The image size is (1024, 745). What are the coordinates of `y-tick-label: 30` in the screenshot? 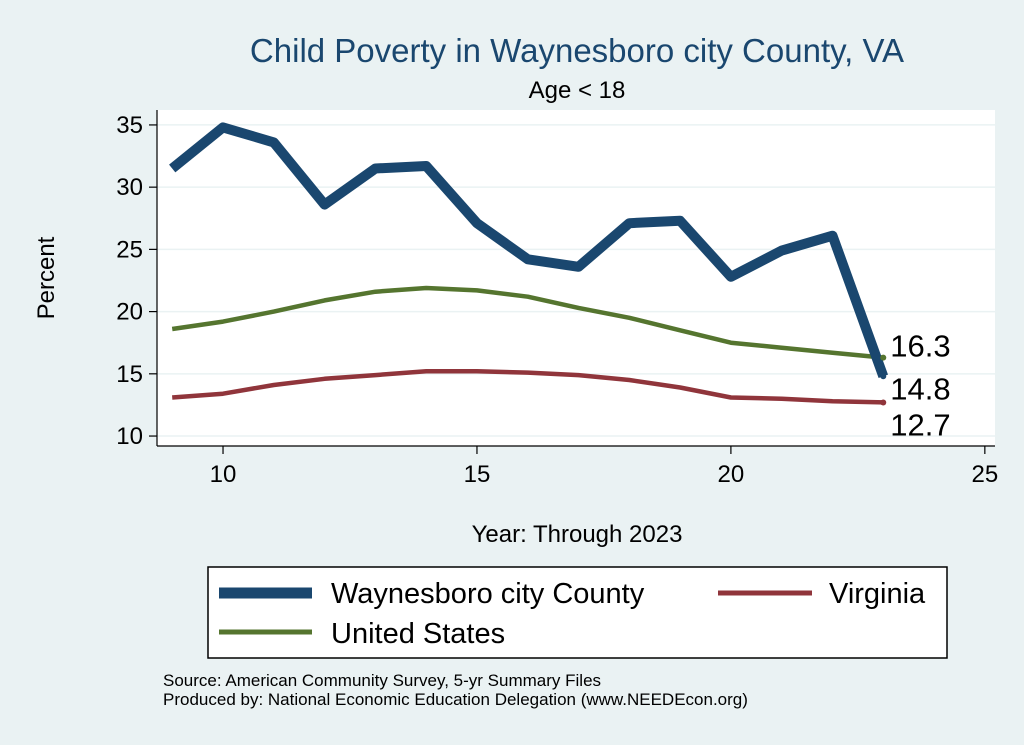 It's located at (129, 187).